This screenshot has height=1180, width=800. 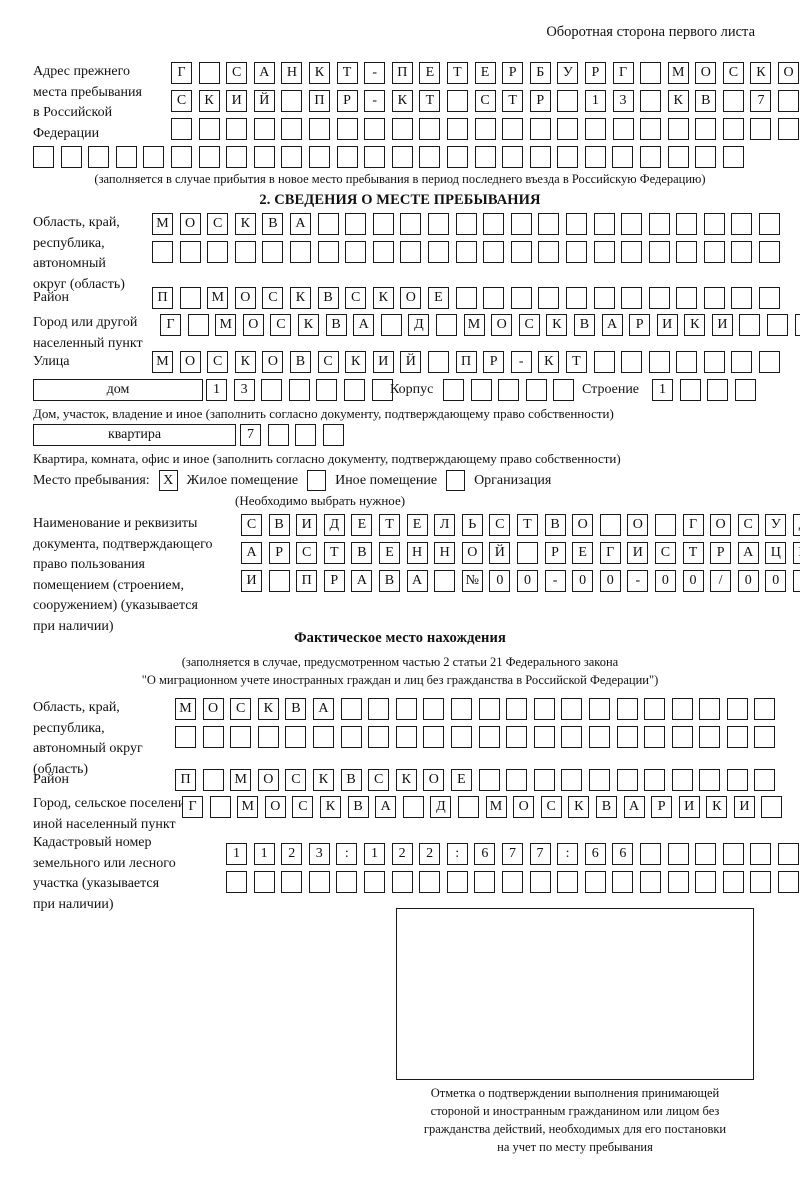 I want to click on char-cell: 2, so click(x=430, y=854).